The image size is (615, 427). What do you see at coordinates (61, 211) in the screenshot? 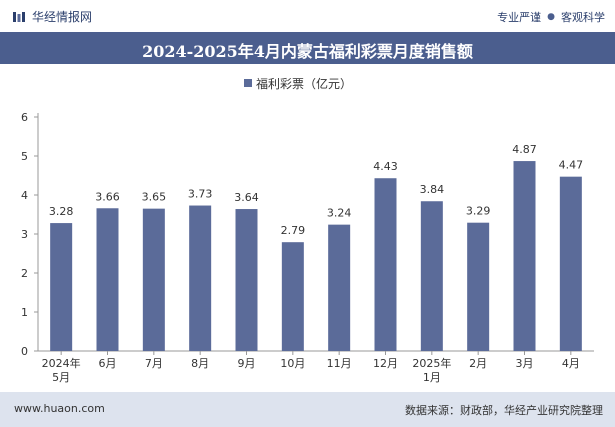
I see `data-label: 3.28` at bounding box center [61, 211].